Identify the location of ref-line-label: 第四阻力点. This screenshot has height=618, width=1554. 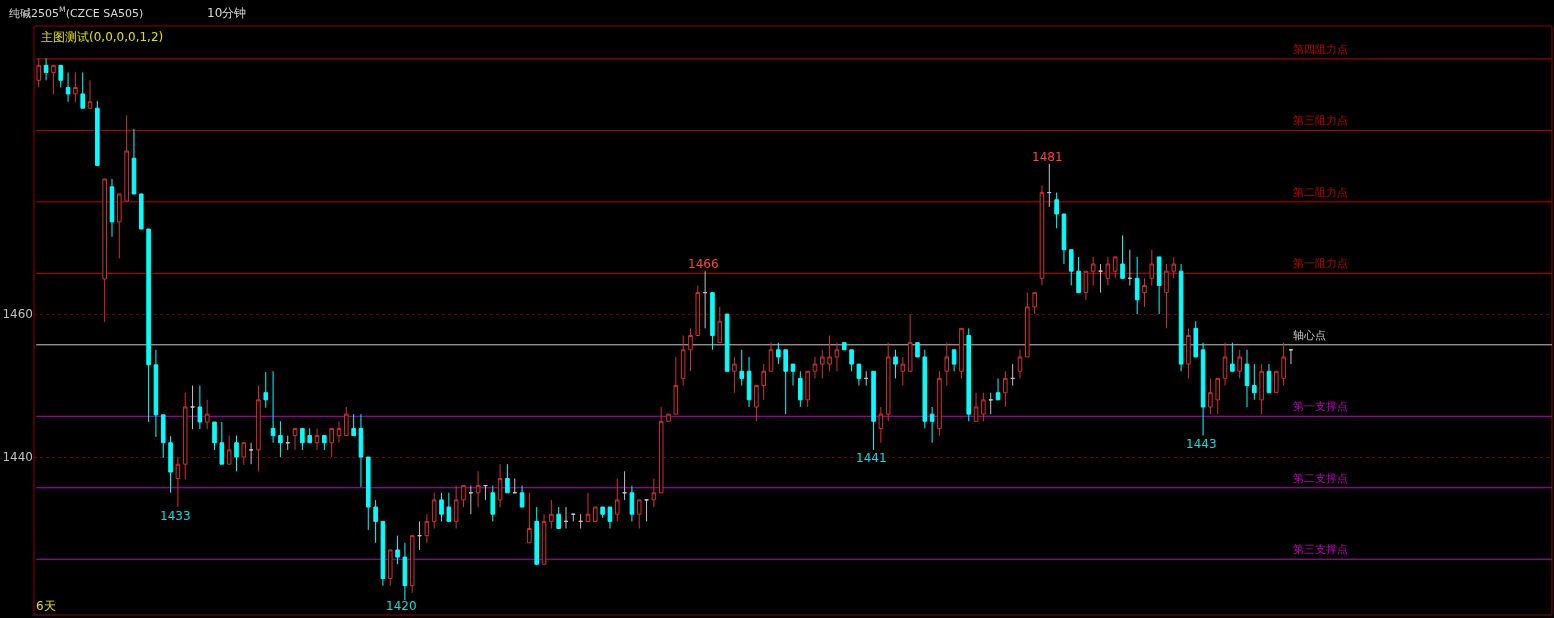
(1320, 49).